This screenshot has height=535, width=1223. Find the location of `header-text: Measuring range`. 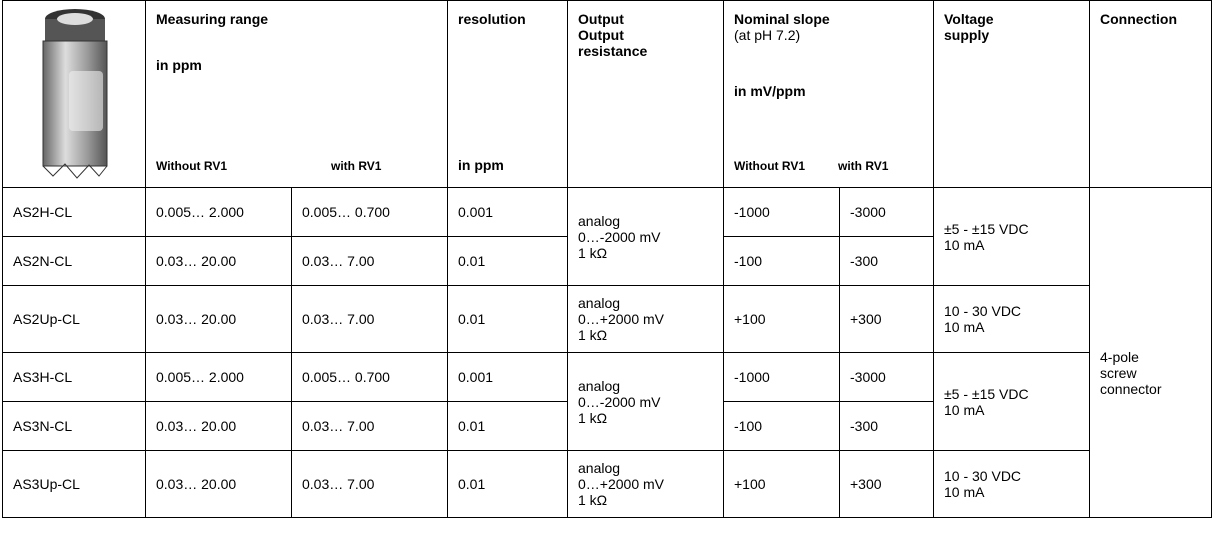

header-text: Measuring range is located at coordinates (212, 19).